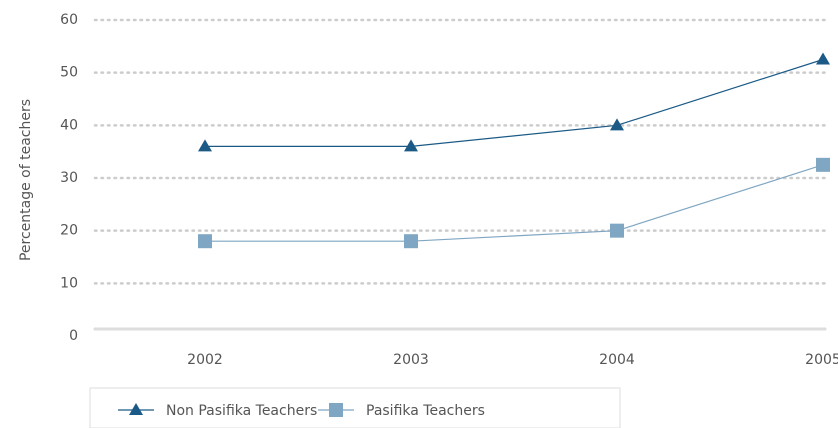  Describe the element at coordinates (69, 283) in the screenshot. I see `y-tick-label: 10` at that location.